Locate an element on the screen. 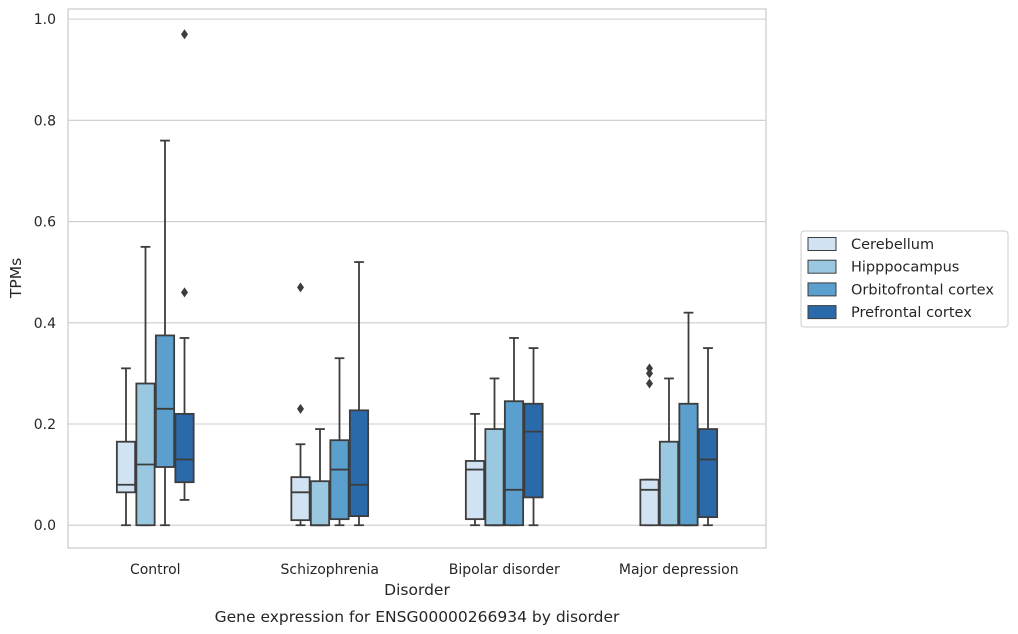 The image size is (1018, 634). legend-label: Cerebellum is located at coordinates (892, 245).